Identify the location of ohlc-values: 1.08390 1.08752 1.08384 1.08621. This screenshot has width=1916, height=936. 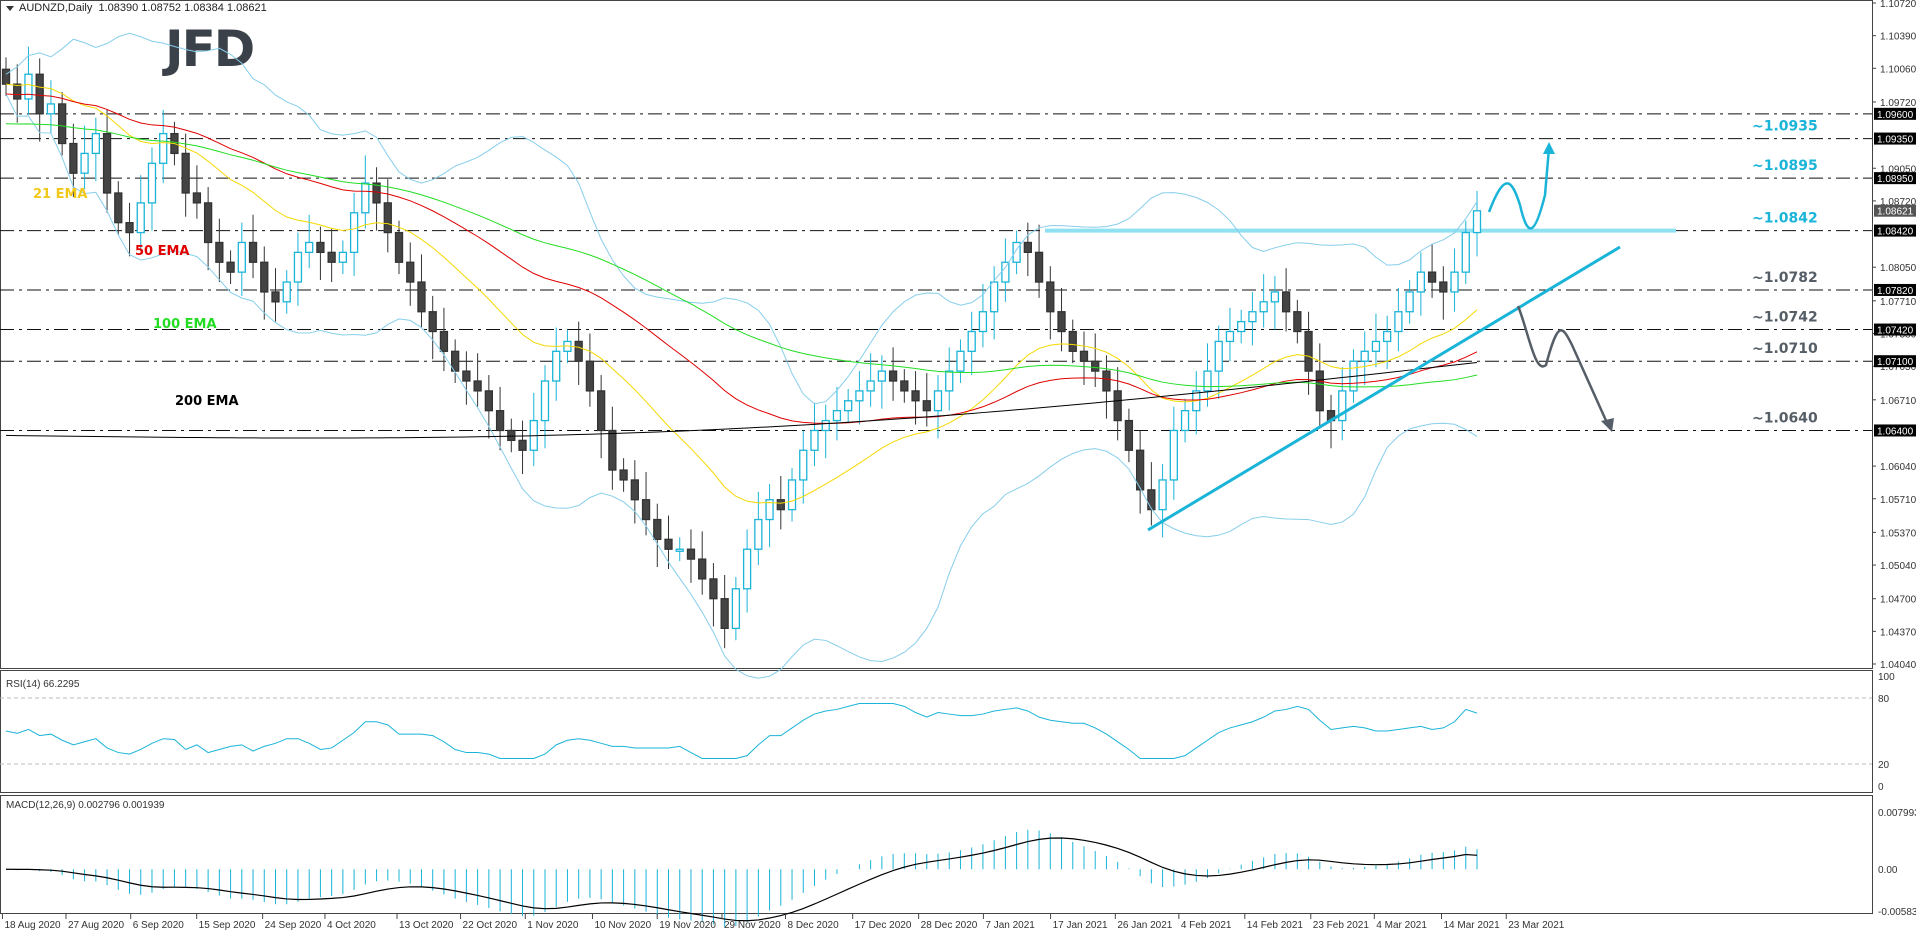
(182, 8).